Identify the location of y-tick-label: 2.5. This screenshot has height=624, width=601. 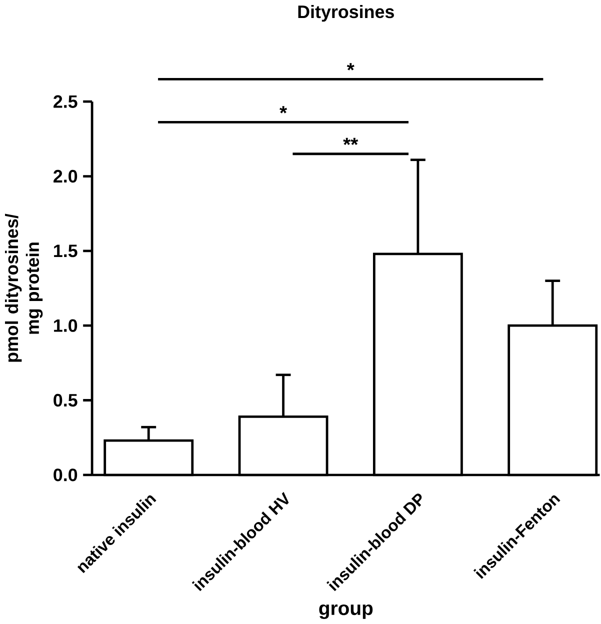
(66, 101).